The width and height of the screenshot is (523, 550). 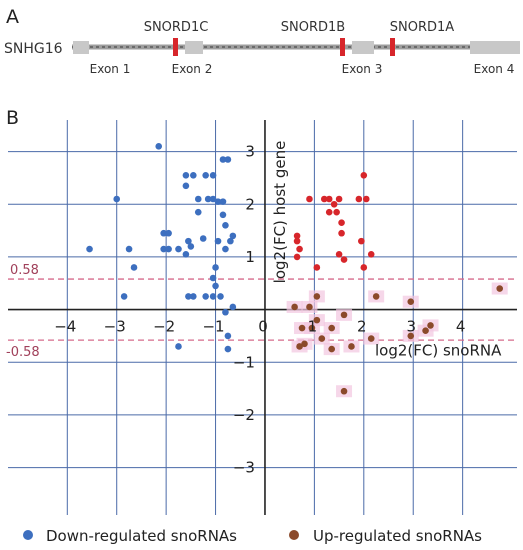 I want to click on x-tick-label: 4, so click(x=461, y=327).